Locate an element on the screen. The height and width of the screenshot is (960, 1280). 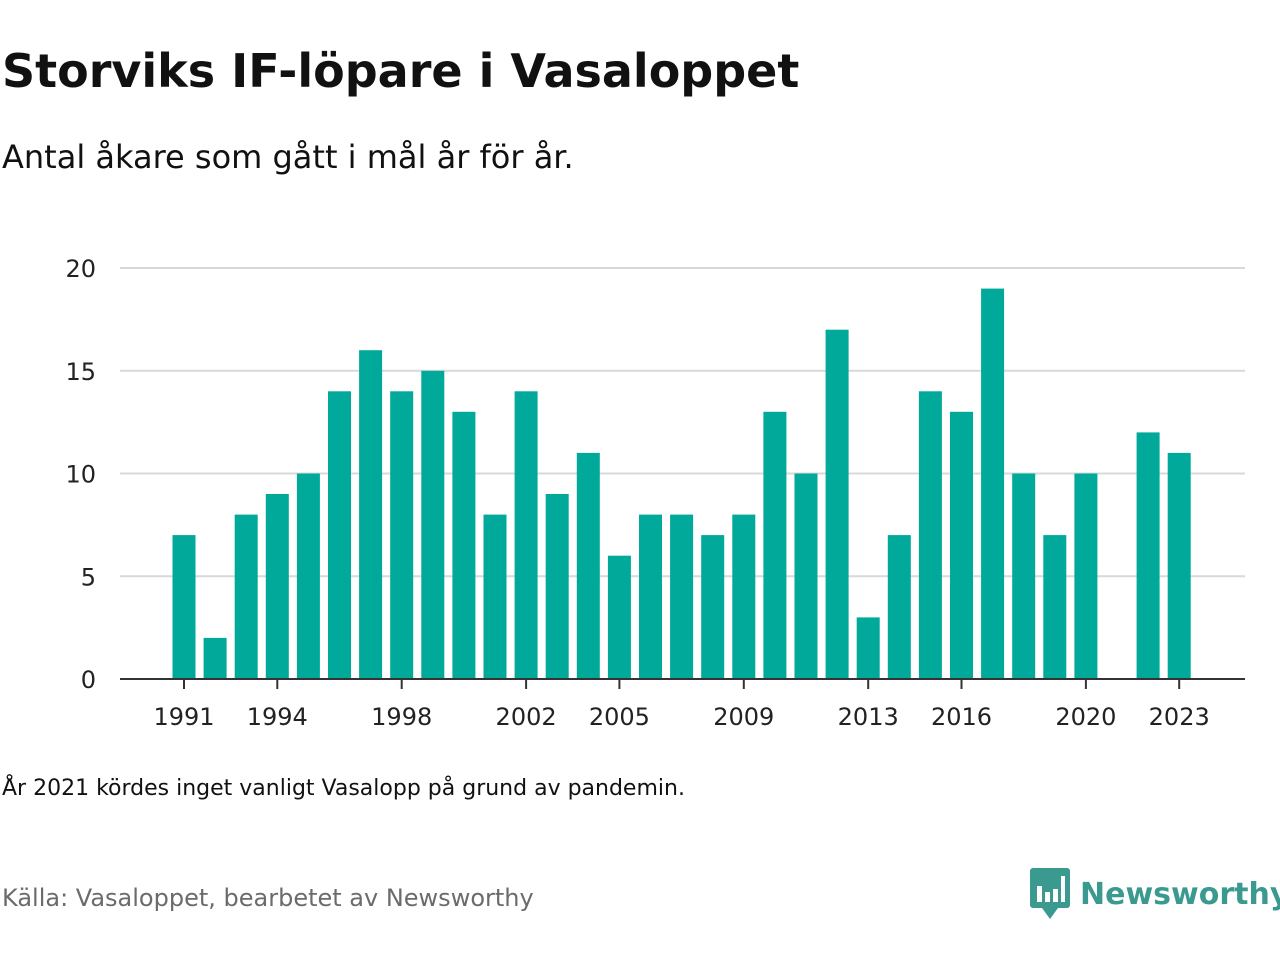
x-tick-label: 1998 is located at coordinates (401, 717).